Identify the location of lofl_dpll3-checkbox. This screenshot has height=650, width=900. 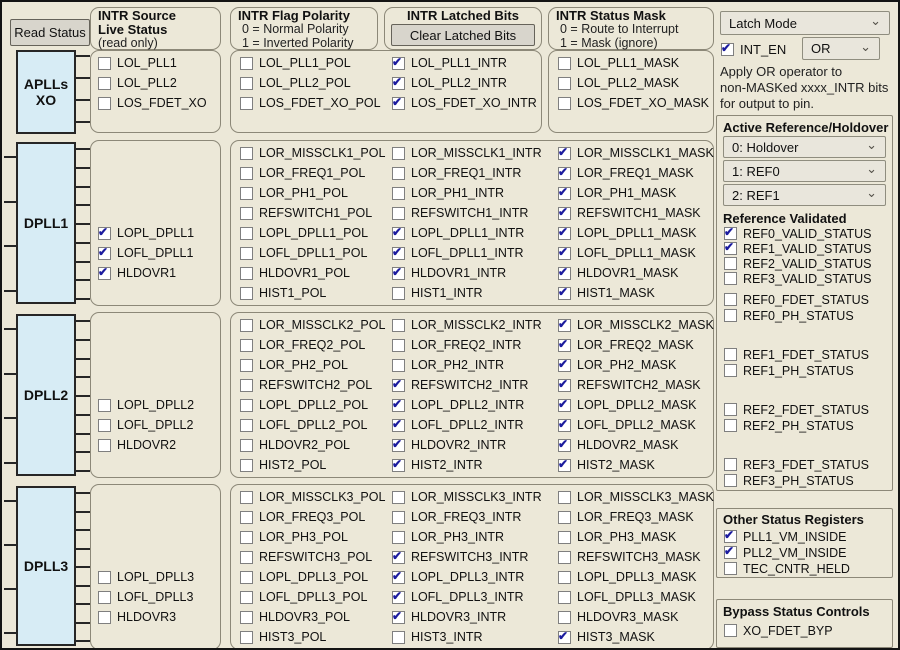
(104, 597).